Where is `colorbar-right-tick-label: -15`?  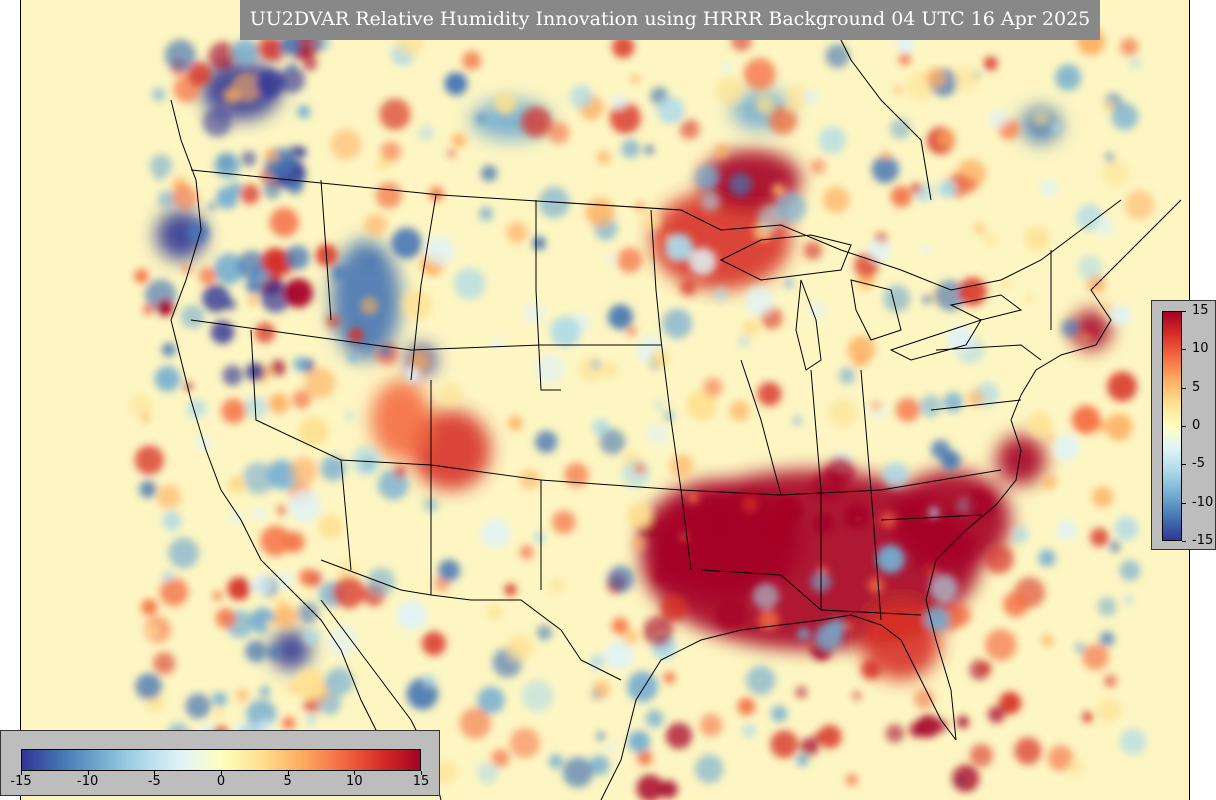
colorbar-right-tick-label: -15 is located at coordinates (1203, 540).